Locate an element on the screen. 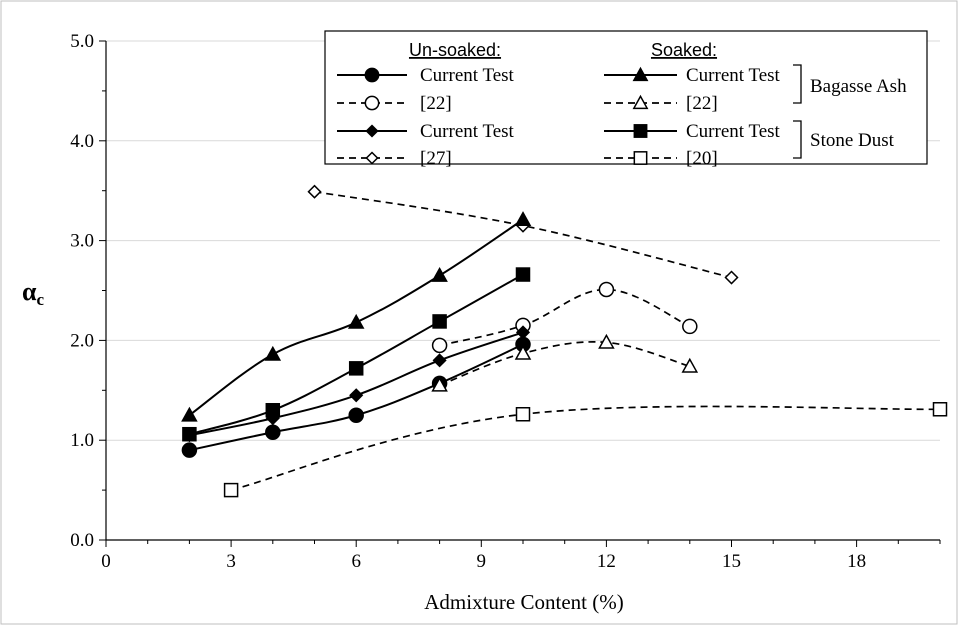  legend-group-stone-dust: Stone Dust is located at coordinates (852, 140).